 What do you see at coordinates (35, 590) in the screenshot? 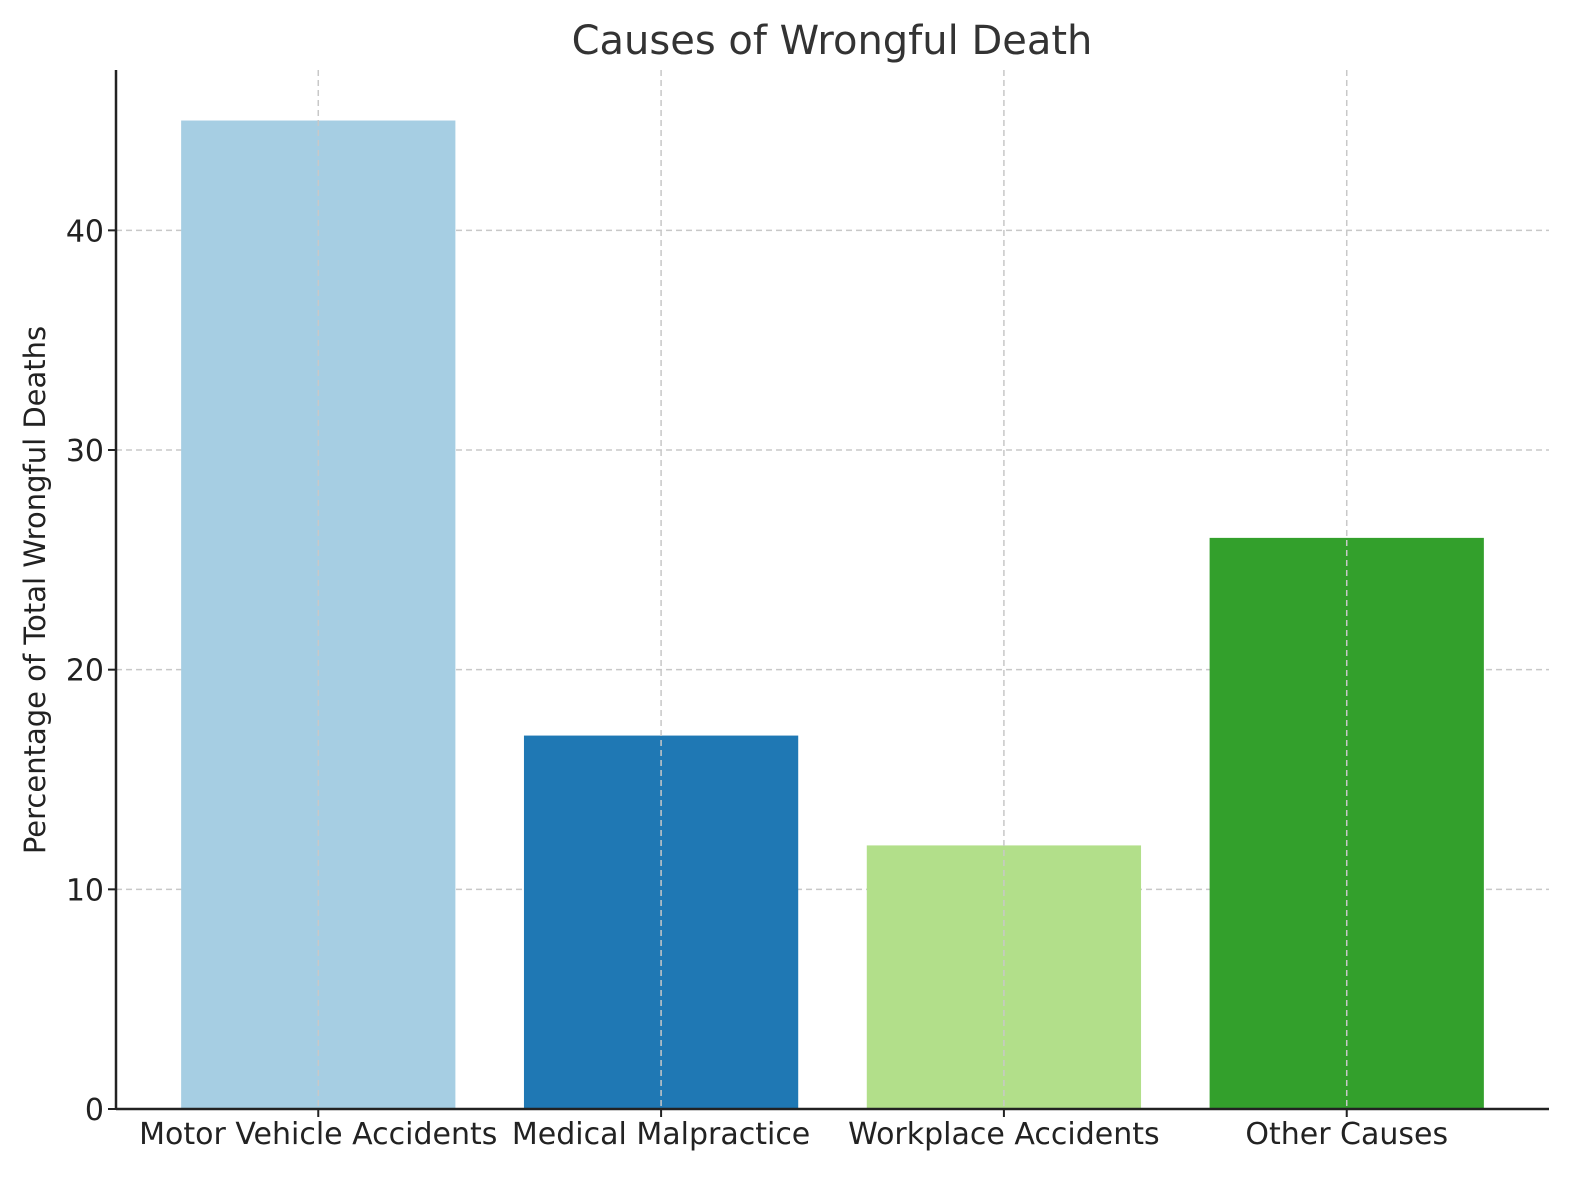
I see `y-axis-label: Percentage of Total Wrongful Deaths` at bounding box center [35, 590].